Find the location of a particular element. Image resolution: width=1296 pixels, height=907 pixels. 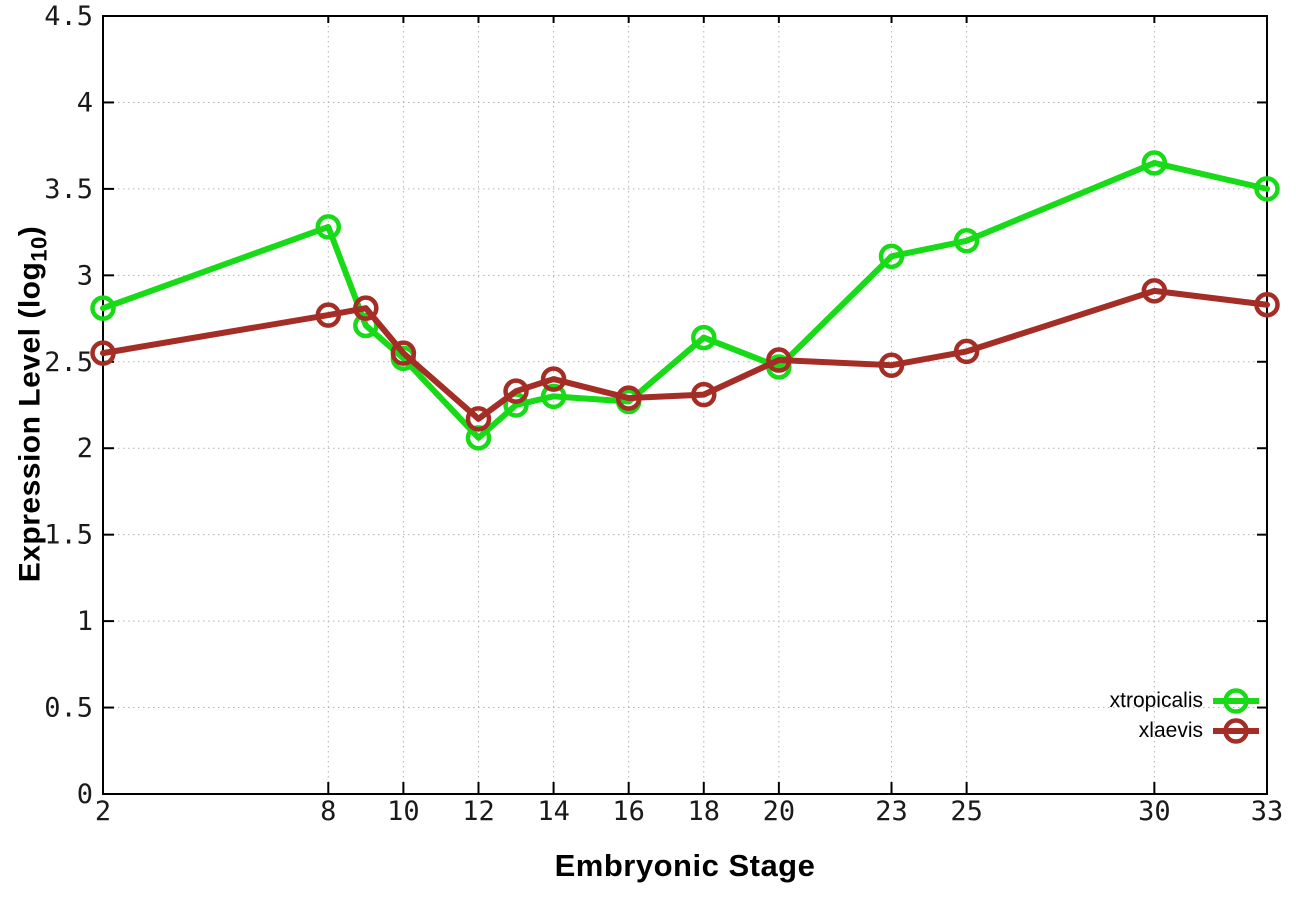

y-axis-title-text: Expression Level (log is located at coordinates (30, 422).